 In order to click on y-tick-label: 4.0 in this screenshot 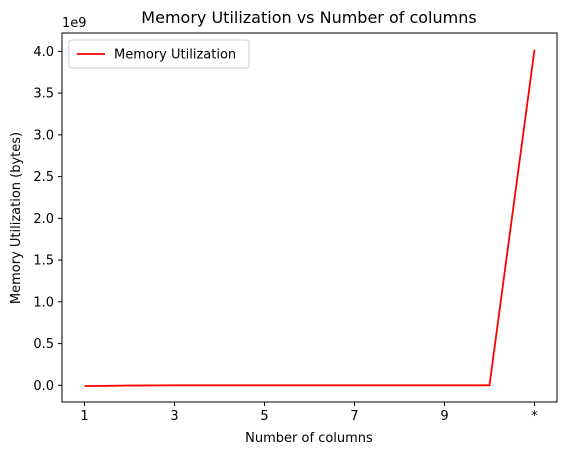, I will do `click(43, 52)`.